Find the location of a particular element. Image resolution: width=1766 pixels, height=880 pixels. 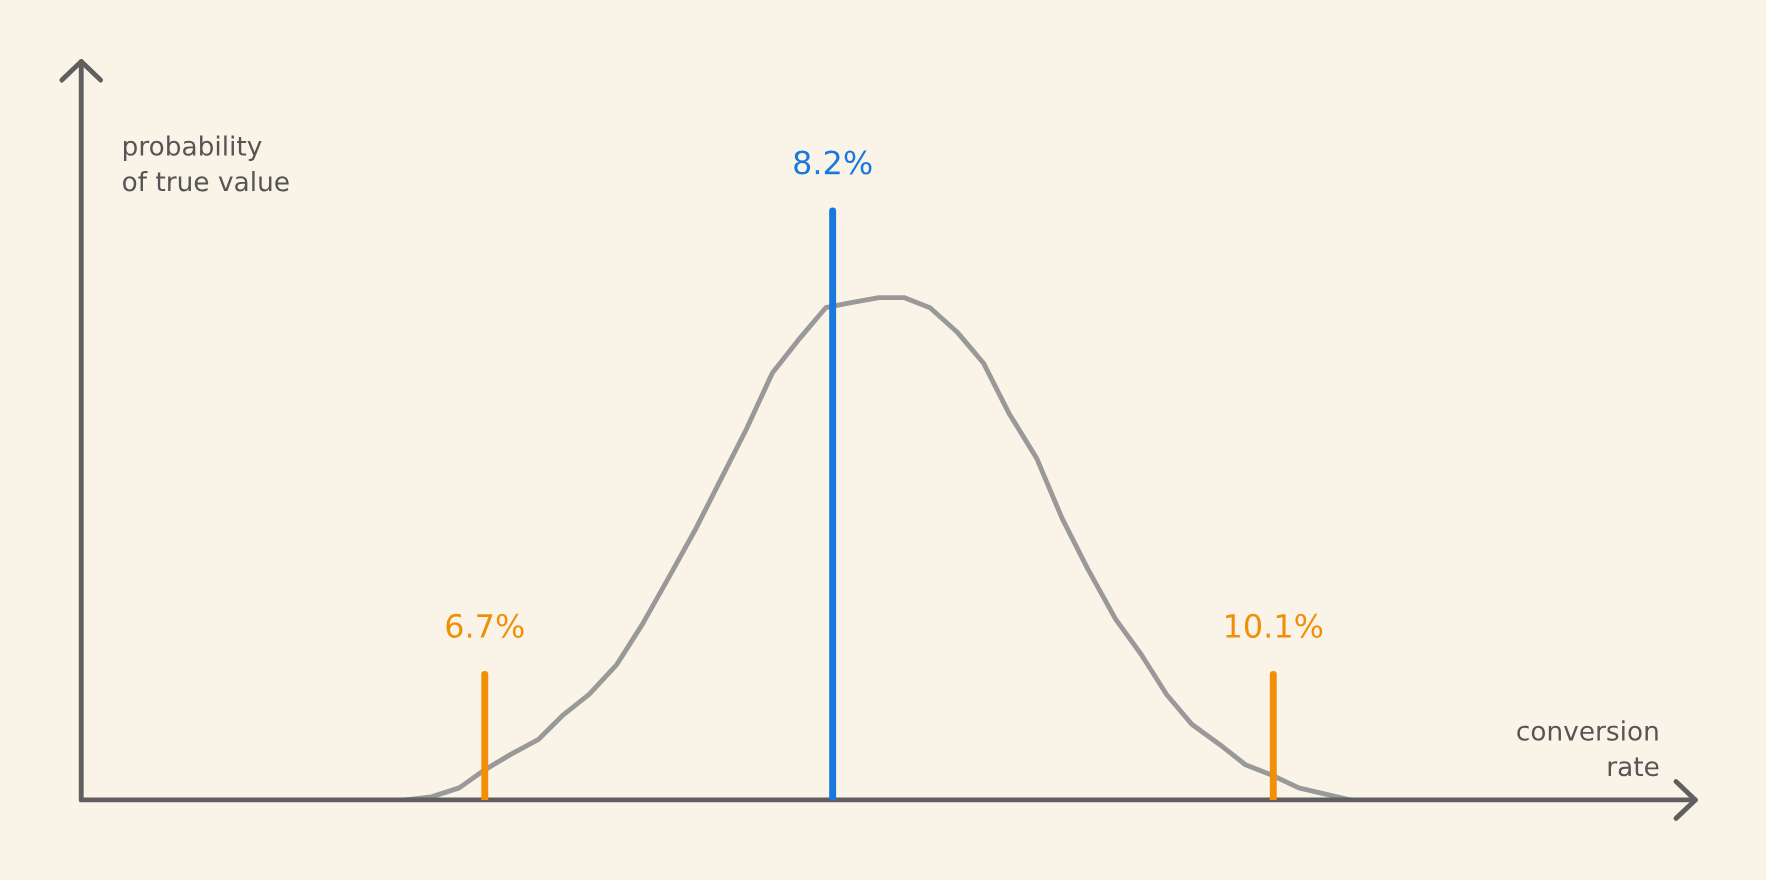

x-axis-title: conversion rate is located at coordinates (1588, 748).